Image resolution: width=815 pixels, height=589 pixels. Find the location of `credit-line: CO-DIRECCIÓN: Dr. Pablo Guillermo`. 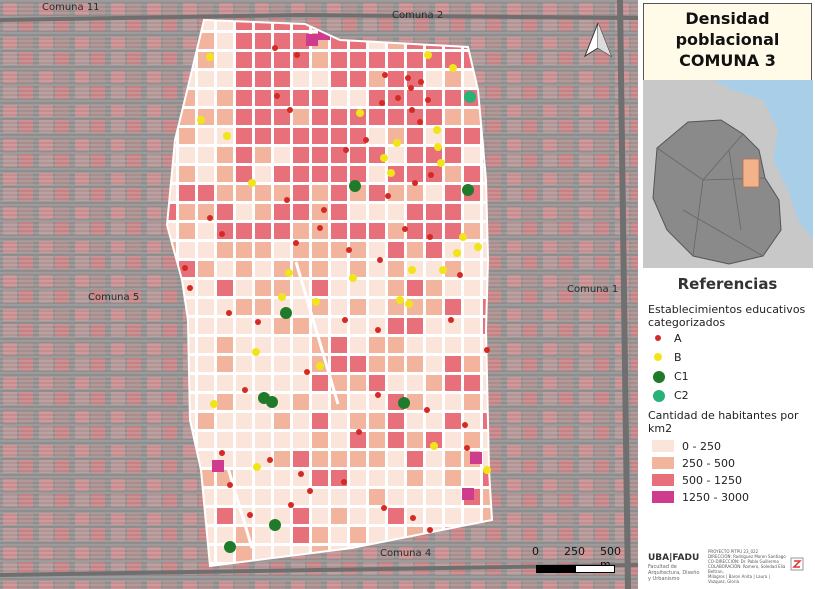

credit-line: CO-DIRECCIÓN: Dr. Pablo Guillermo is located at coordinates (743, 561).